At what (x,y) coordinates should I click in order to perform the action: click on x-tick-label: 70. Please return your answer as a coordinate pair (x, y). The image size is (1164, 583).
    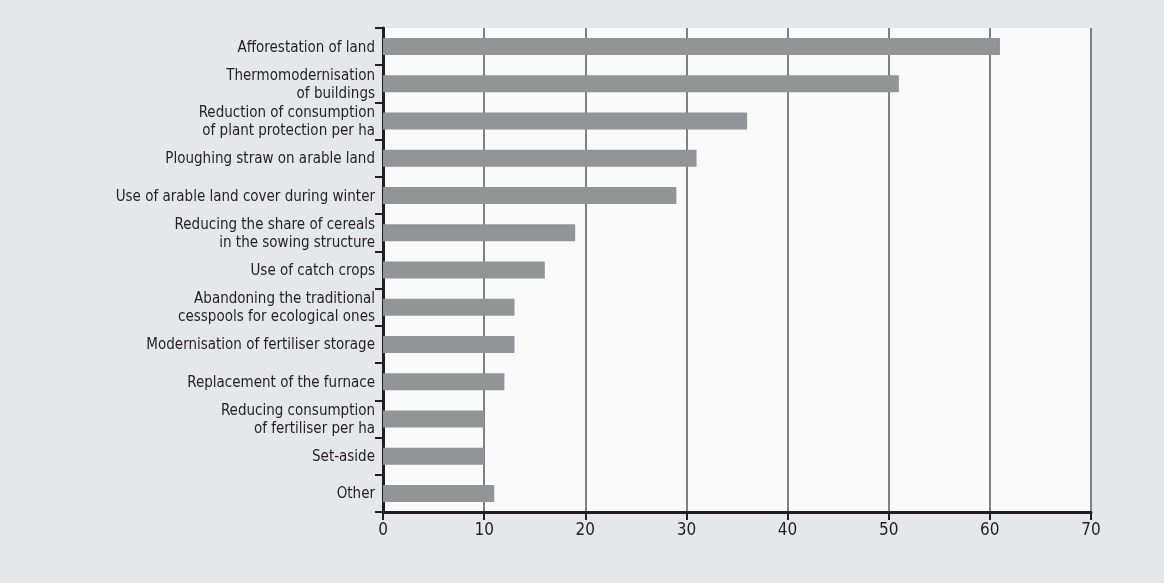
    Looking at the image, I should click on (1091, 528).